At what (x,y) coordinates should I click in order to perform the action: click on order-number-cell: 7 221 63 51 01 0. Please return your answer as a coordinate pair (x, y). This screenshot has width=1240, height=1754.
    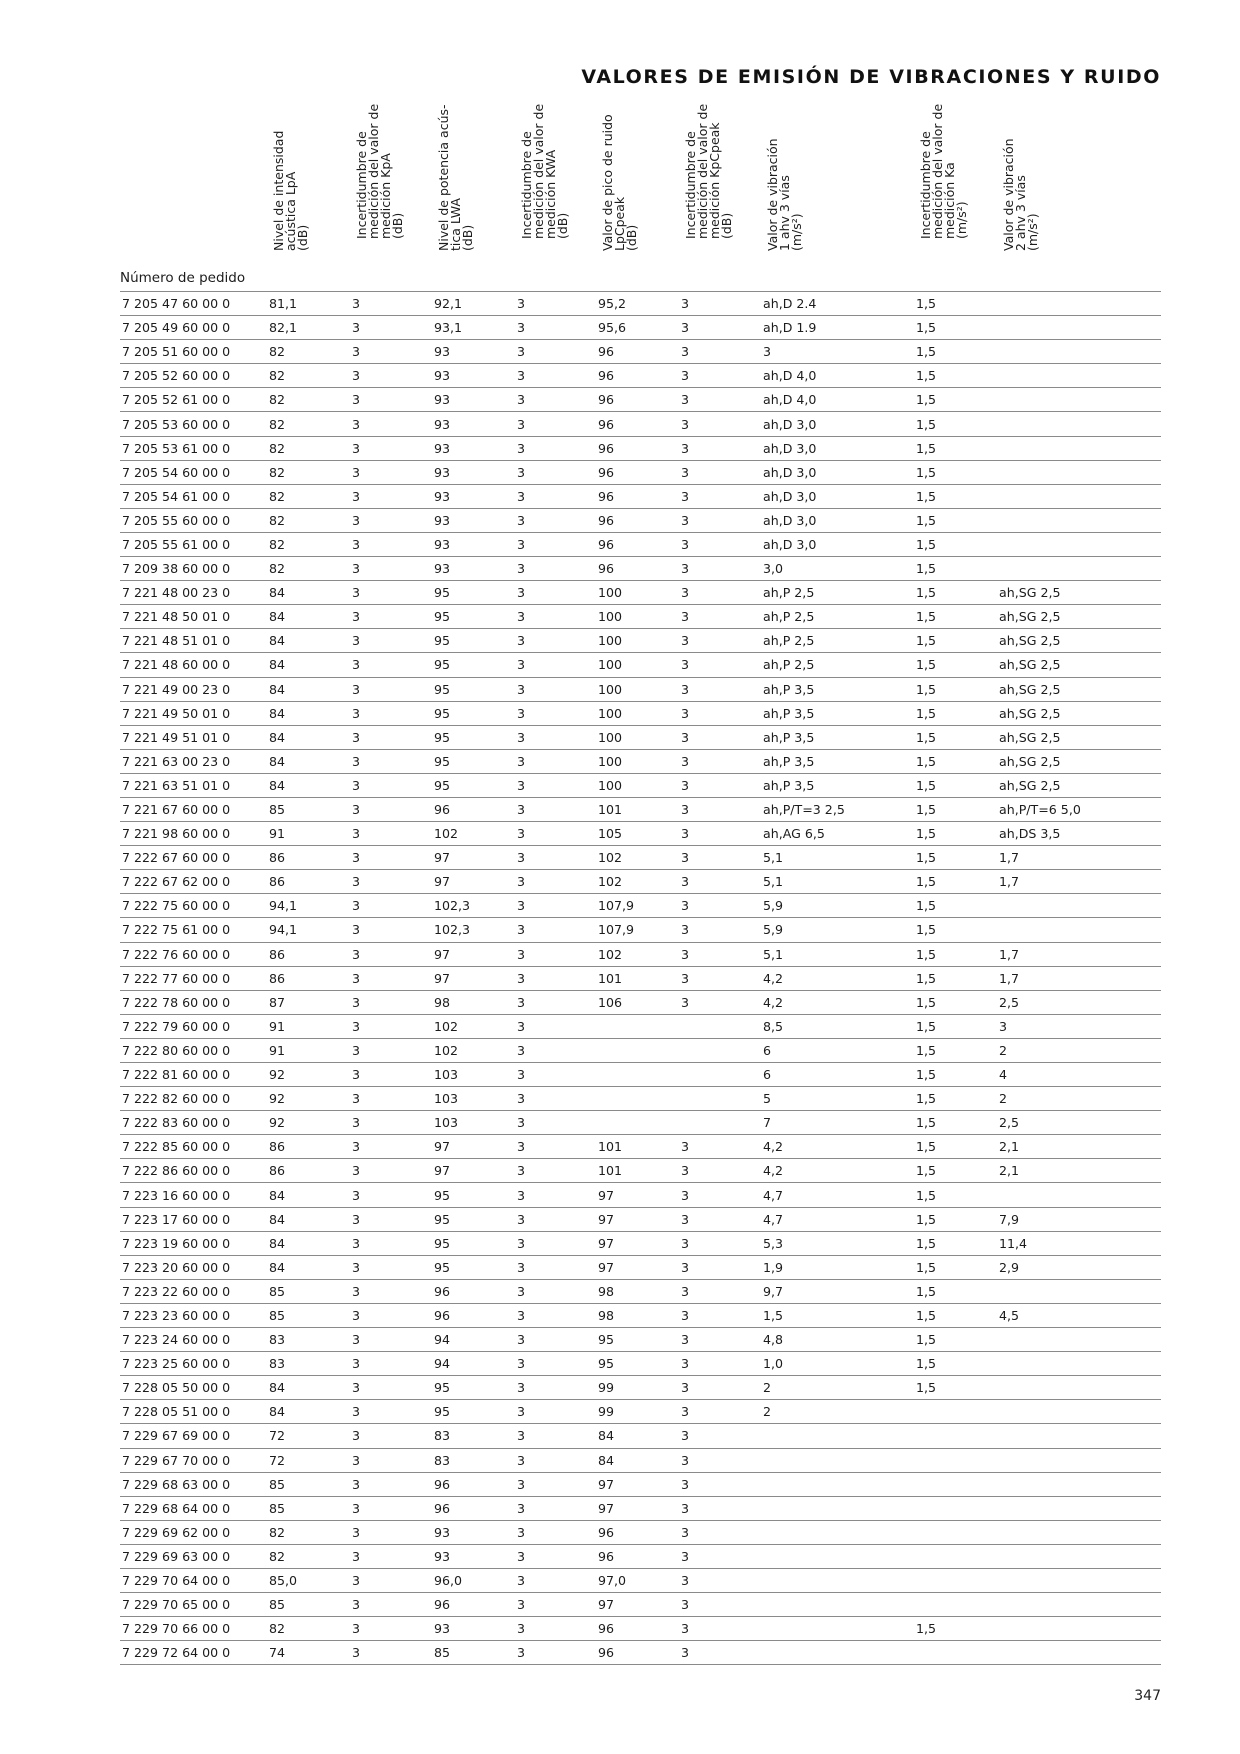
    Looking at the image, I should click on (193, 785).